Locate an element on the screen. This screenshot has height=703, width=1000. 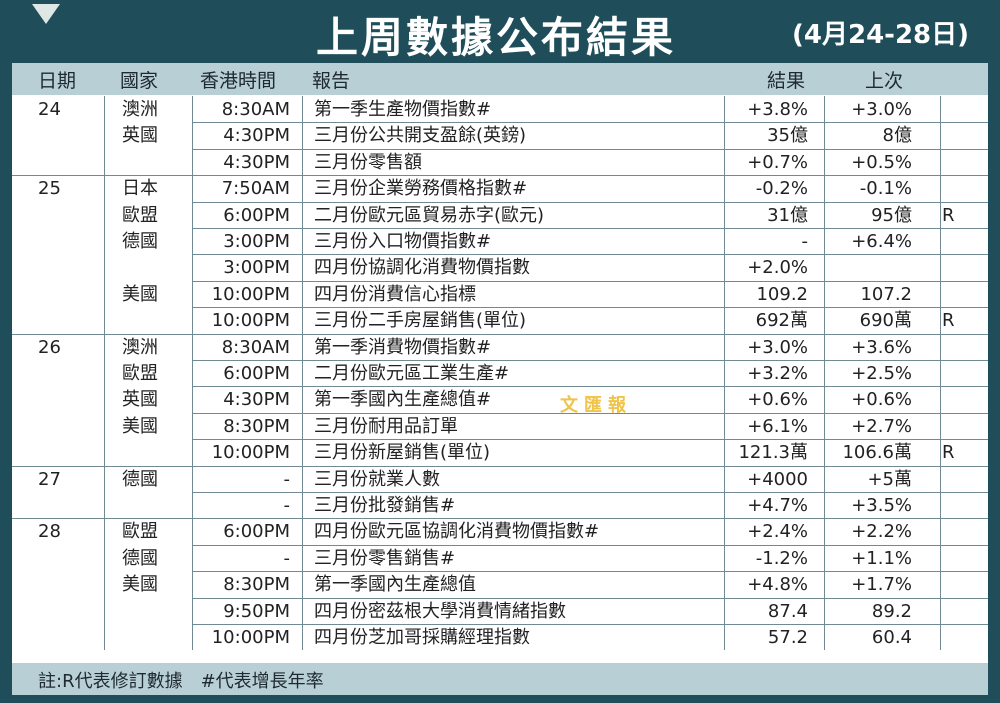
page-title: 上周數據公布結果 is located at coordinates (496, 37).